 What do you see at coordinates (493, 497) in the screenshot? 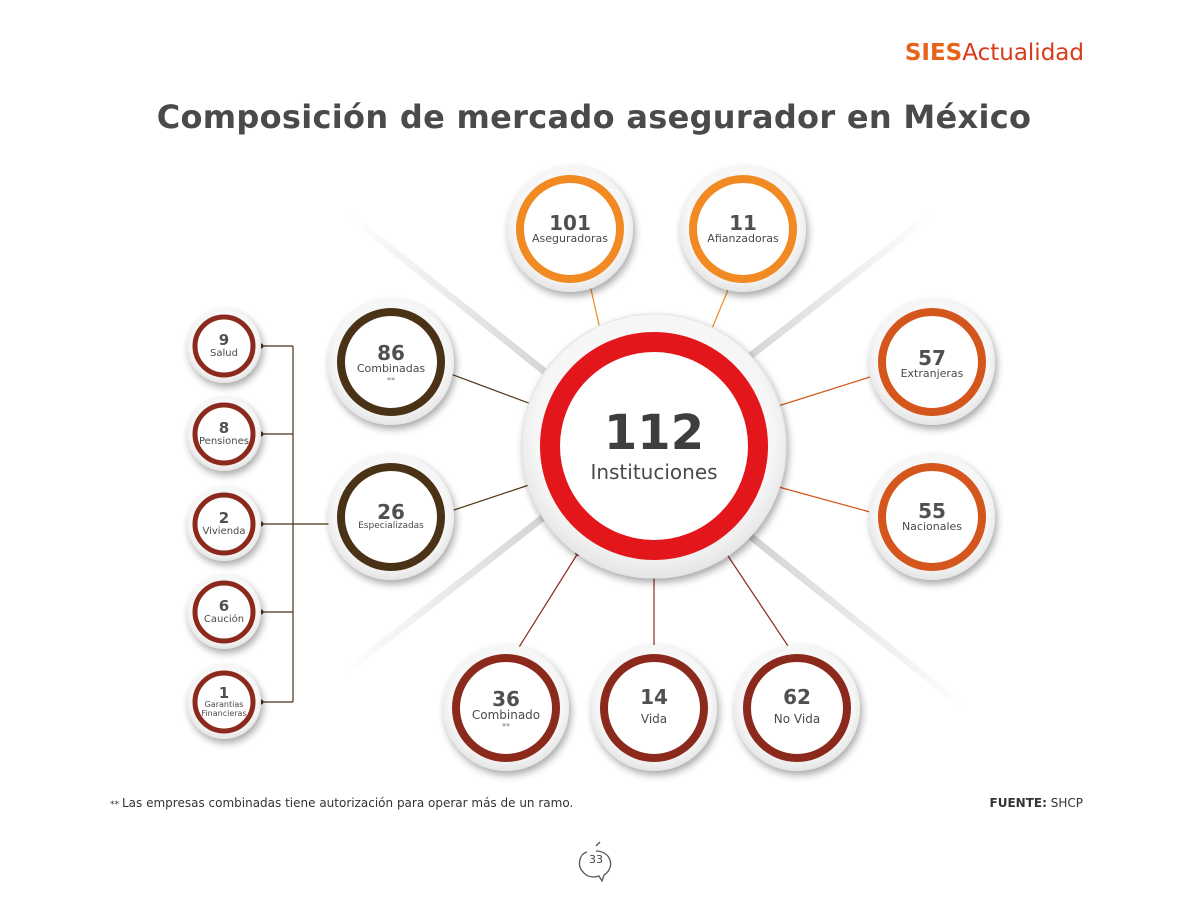
I see `connector-especializadas` at bounding box center [493, 497].